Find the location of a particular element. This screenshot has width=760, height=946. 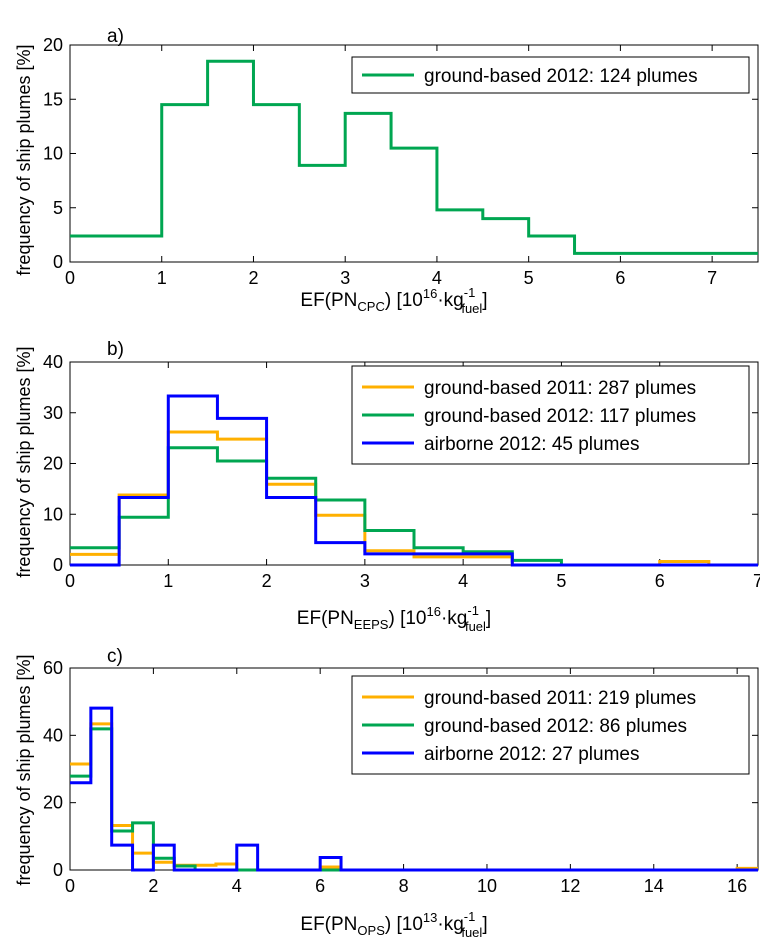

y-tick-label: 15 is located at coordinates (53, 99).